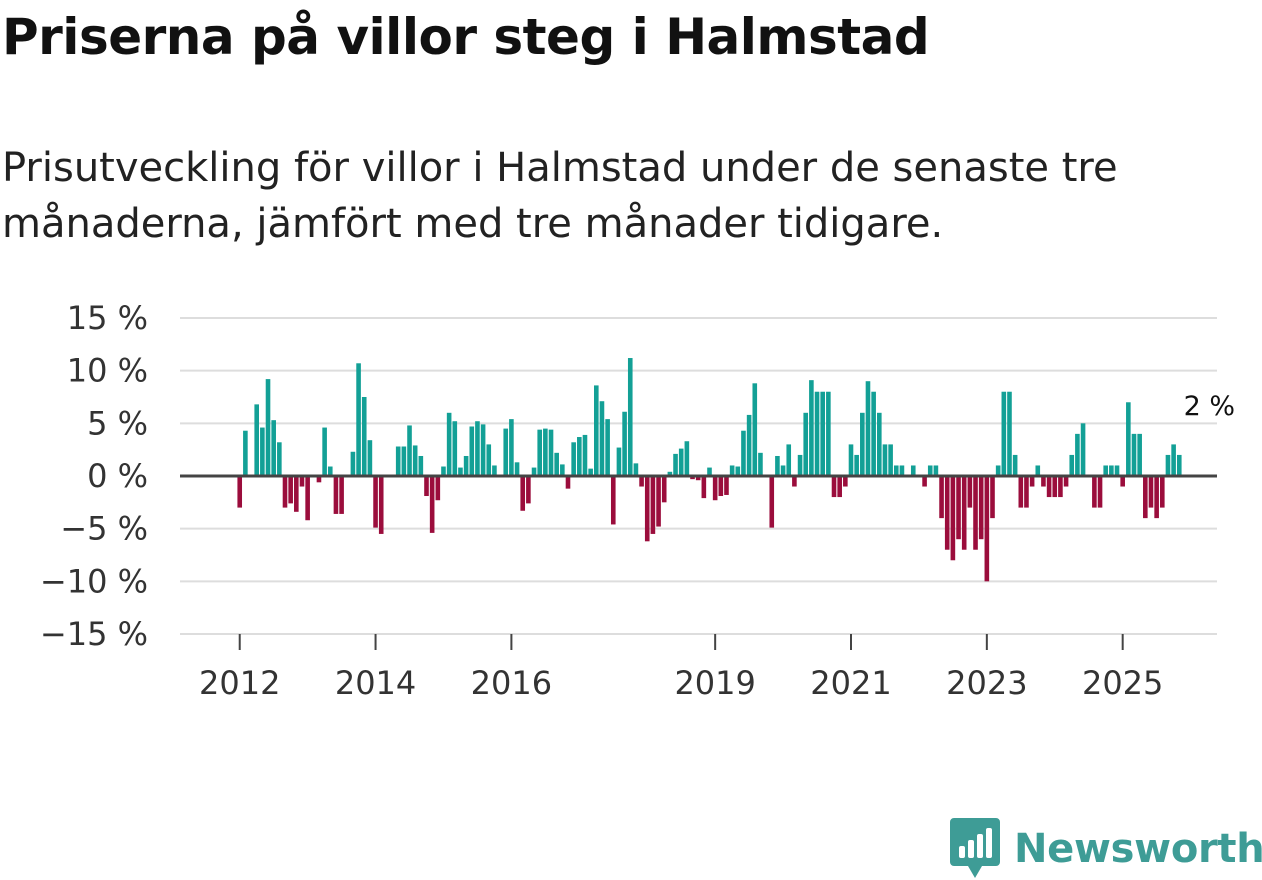  What do you see at coordinates (117, 423) in the screenshot?
I see `y-tick-label: 5 %` at bounding box center [117, 423].